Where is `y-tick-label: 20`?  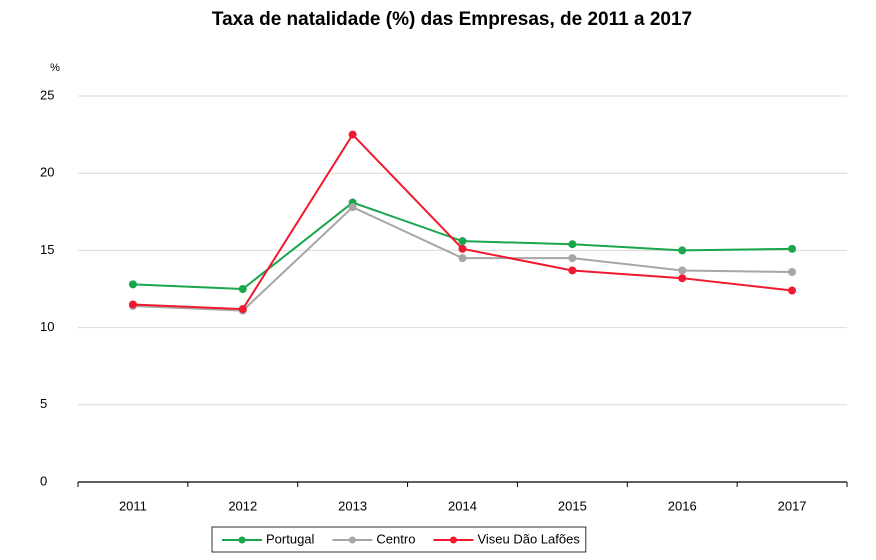 y-tick-label: 20 is located at coordinates (47, 172).